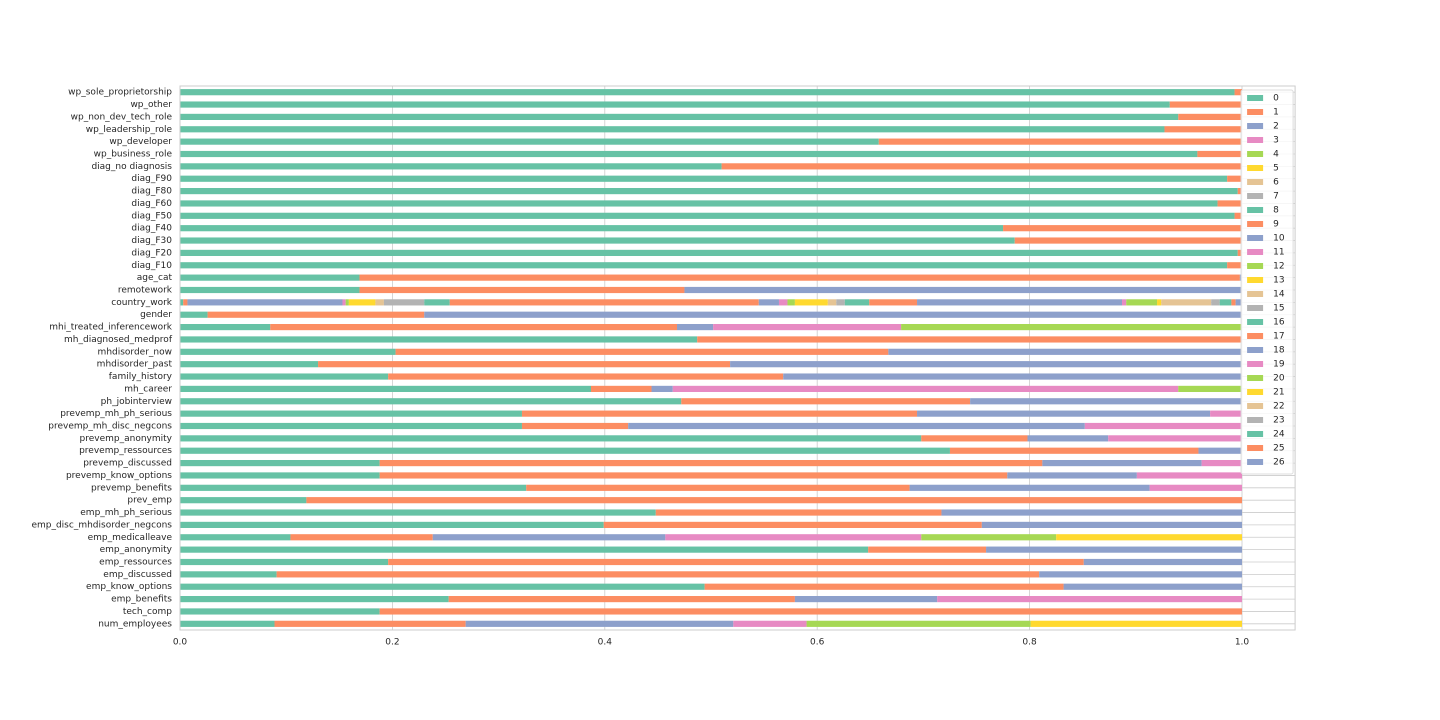 This screenshot has height=720, width=1440. I want to click on y-tick-label: diag_F50, so click(151, 216).